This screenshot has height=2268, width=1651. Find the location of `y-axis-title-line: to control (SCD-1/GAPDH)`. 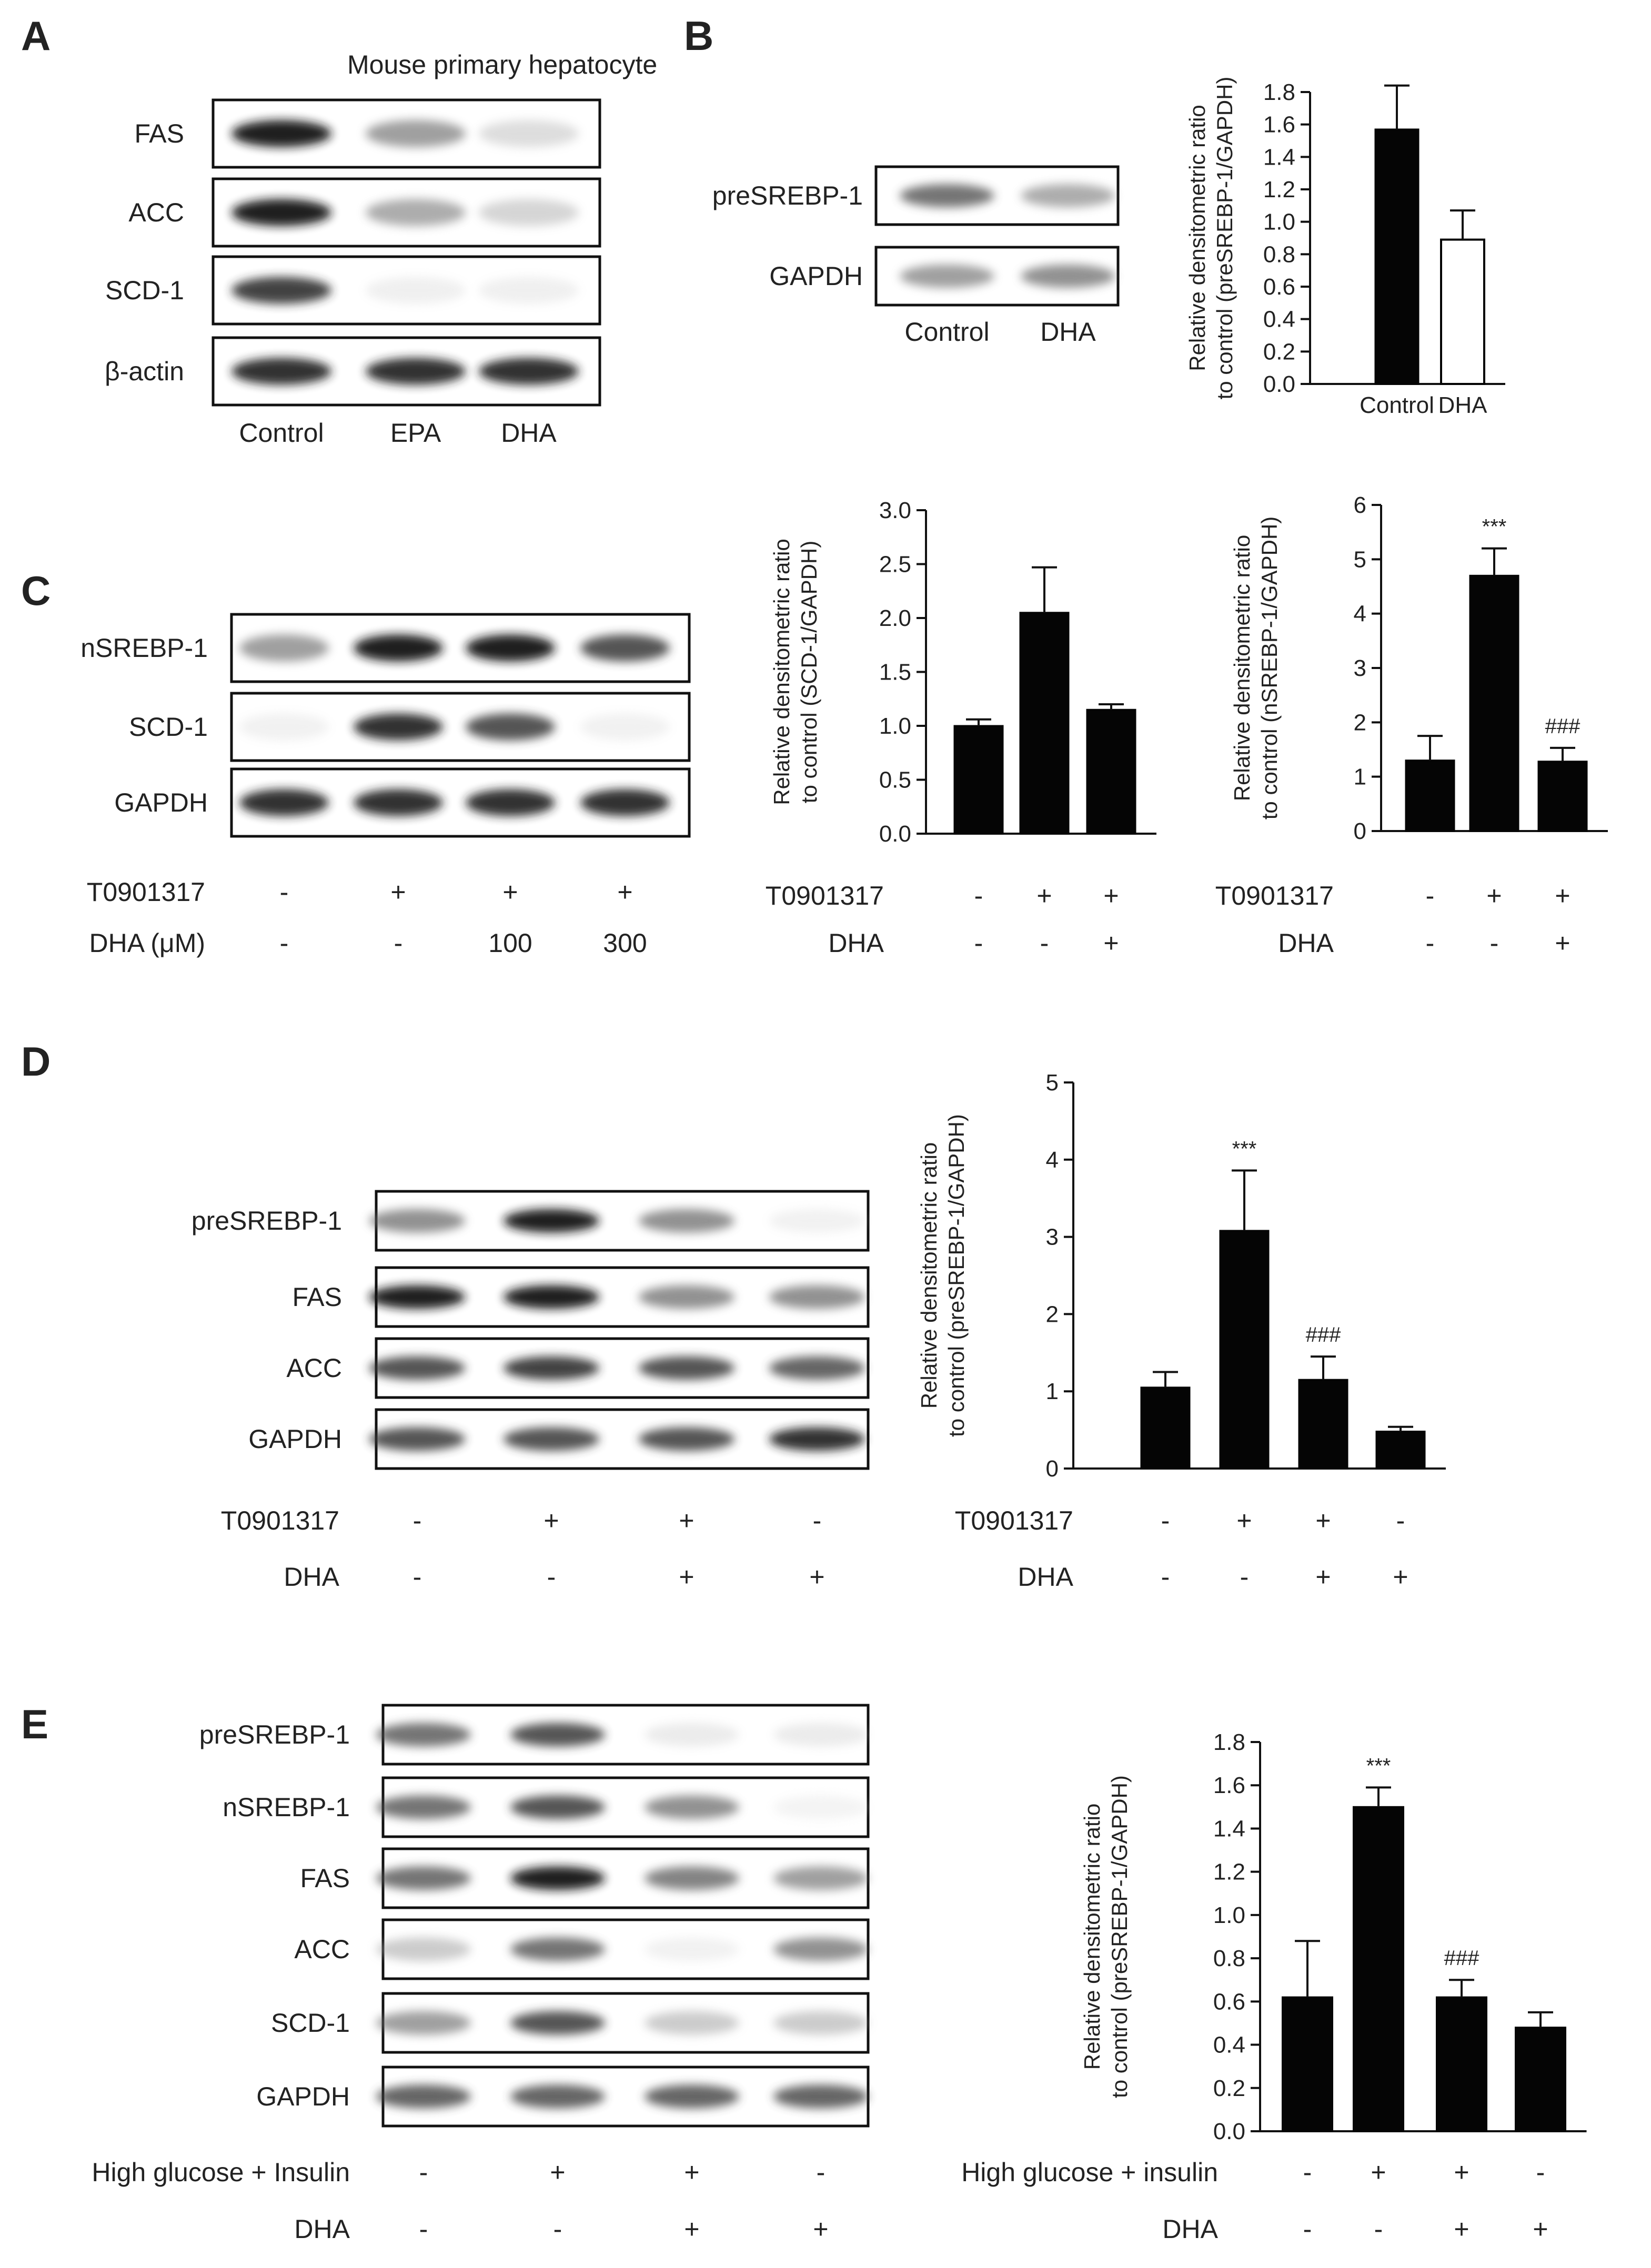

y-axis-title-line: to control (SCD-1/GAPDH) is located at coordinates (809, 672).